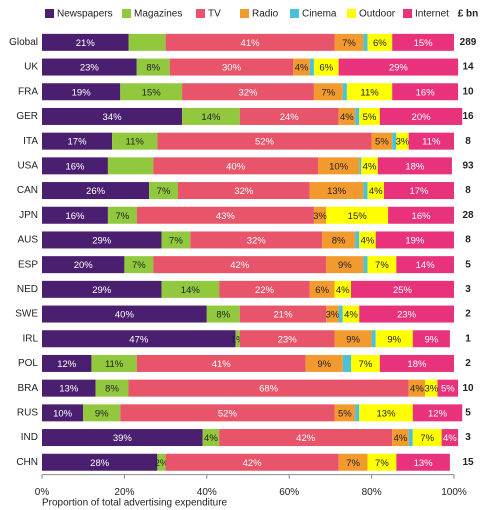 This screenshot has height=510, width=480. What do you see at coordinates (86, 43) in the screenshot?
I see `data-label: 21%` at bounding box center [86, 43].